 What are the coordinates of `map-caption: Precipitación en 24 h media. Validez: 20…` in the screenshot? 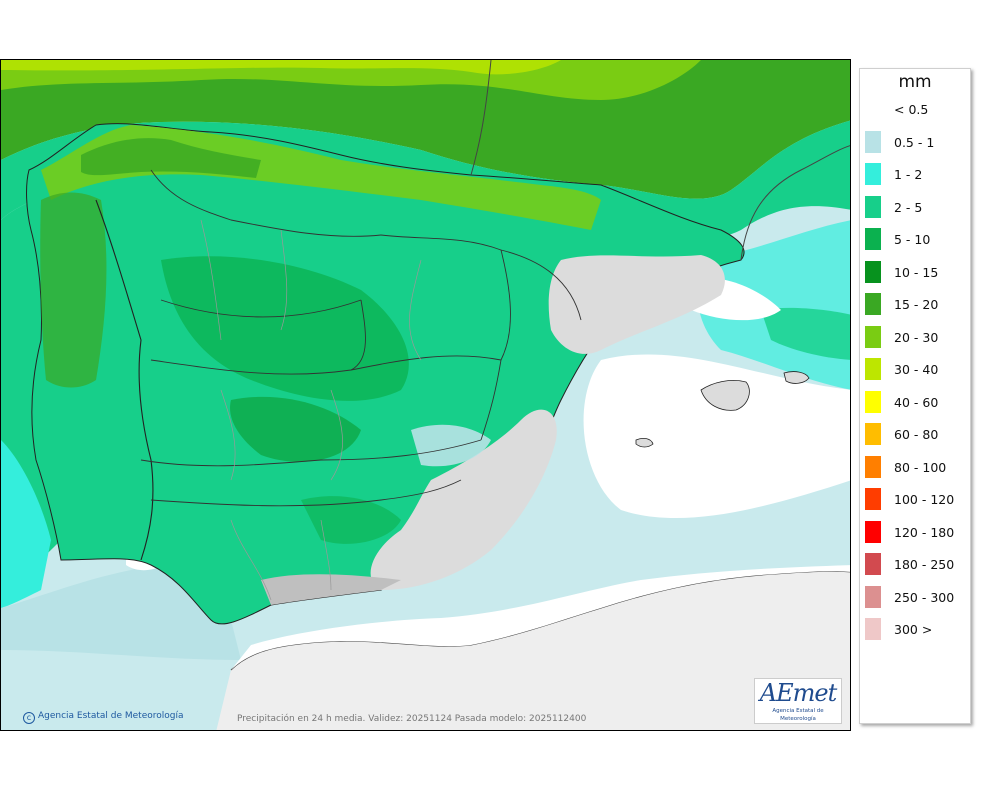 It's located at (412, 719).